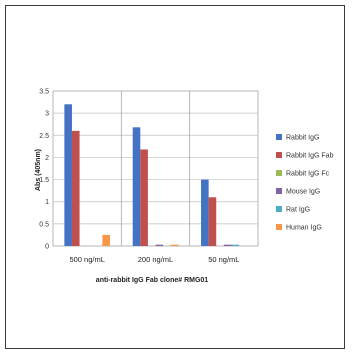 Image resolution: width=352 pixels, height=356 pixels. I want to click on y-axis-ticks: 0 0.5 1 1.5 2 2.5 3 3.5, so click(44, 170).